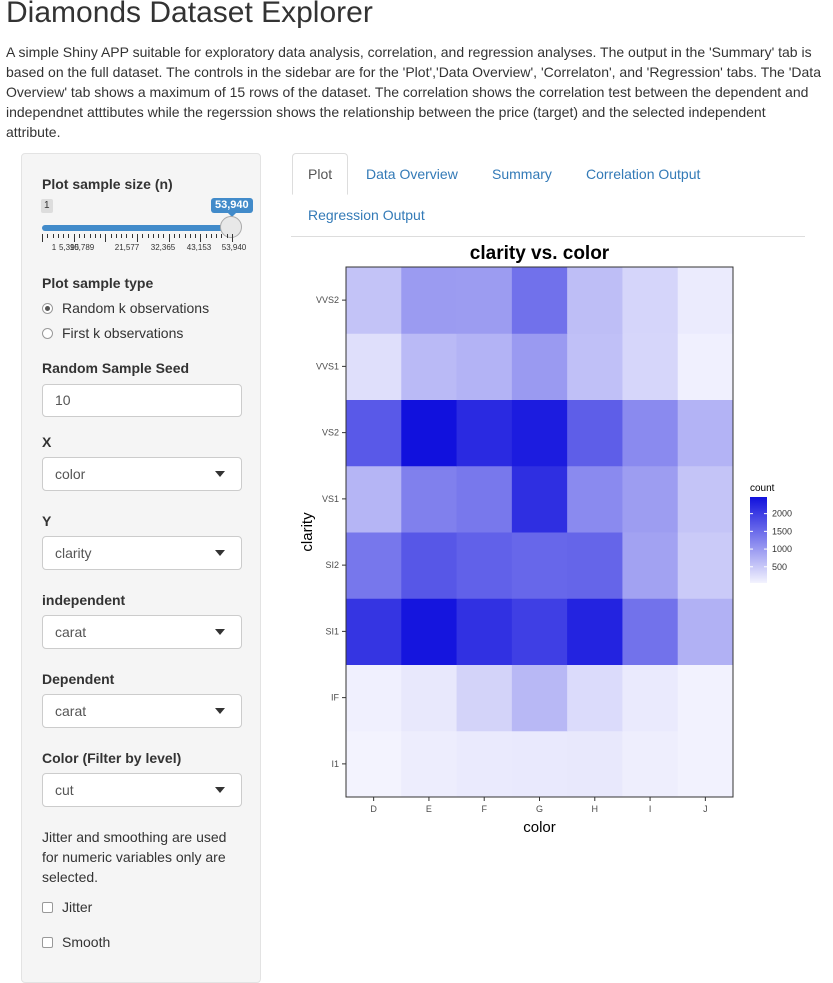  Describe the element at coordinates (137, 228) in the screenshot. I see `sample-size-slider-track` at that location.